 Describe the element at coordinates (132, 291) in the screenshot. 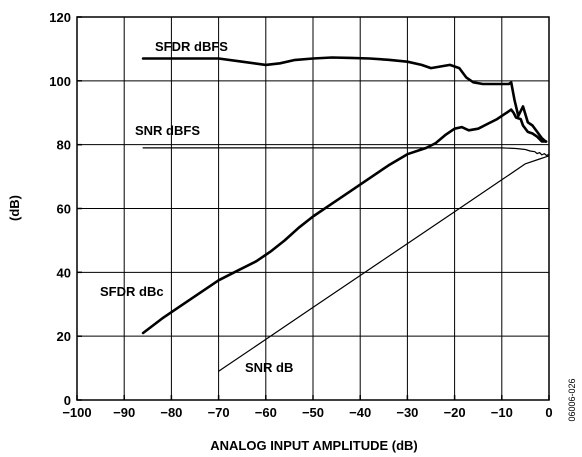

I see `series-label-sfdr-dbc: SFDR dBc` at that location.